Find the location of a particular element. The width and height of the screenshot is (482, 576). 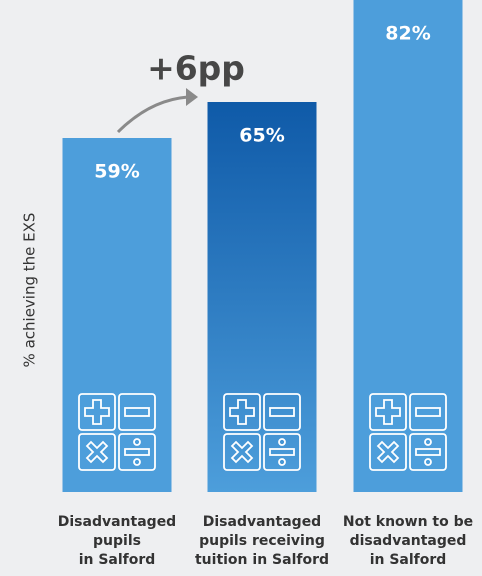

annotation: +6pp is located at coordinates (196, 68).